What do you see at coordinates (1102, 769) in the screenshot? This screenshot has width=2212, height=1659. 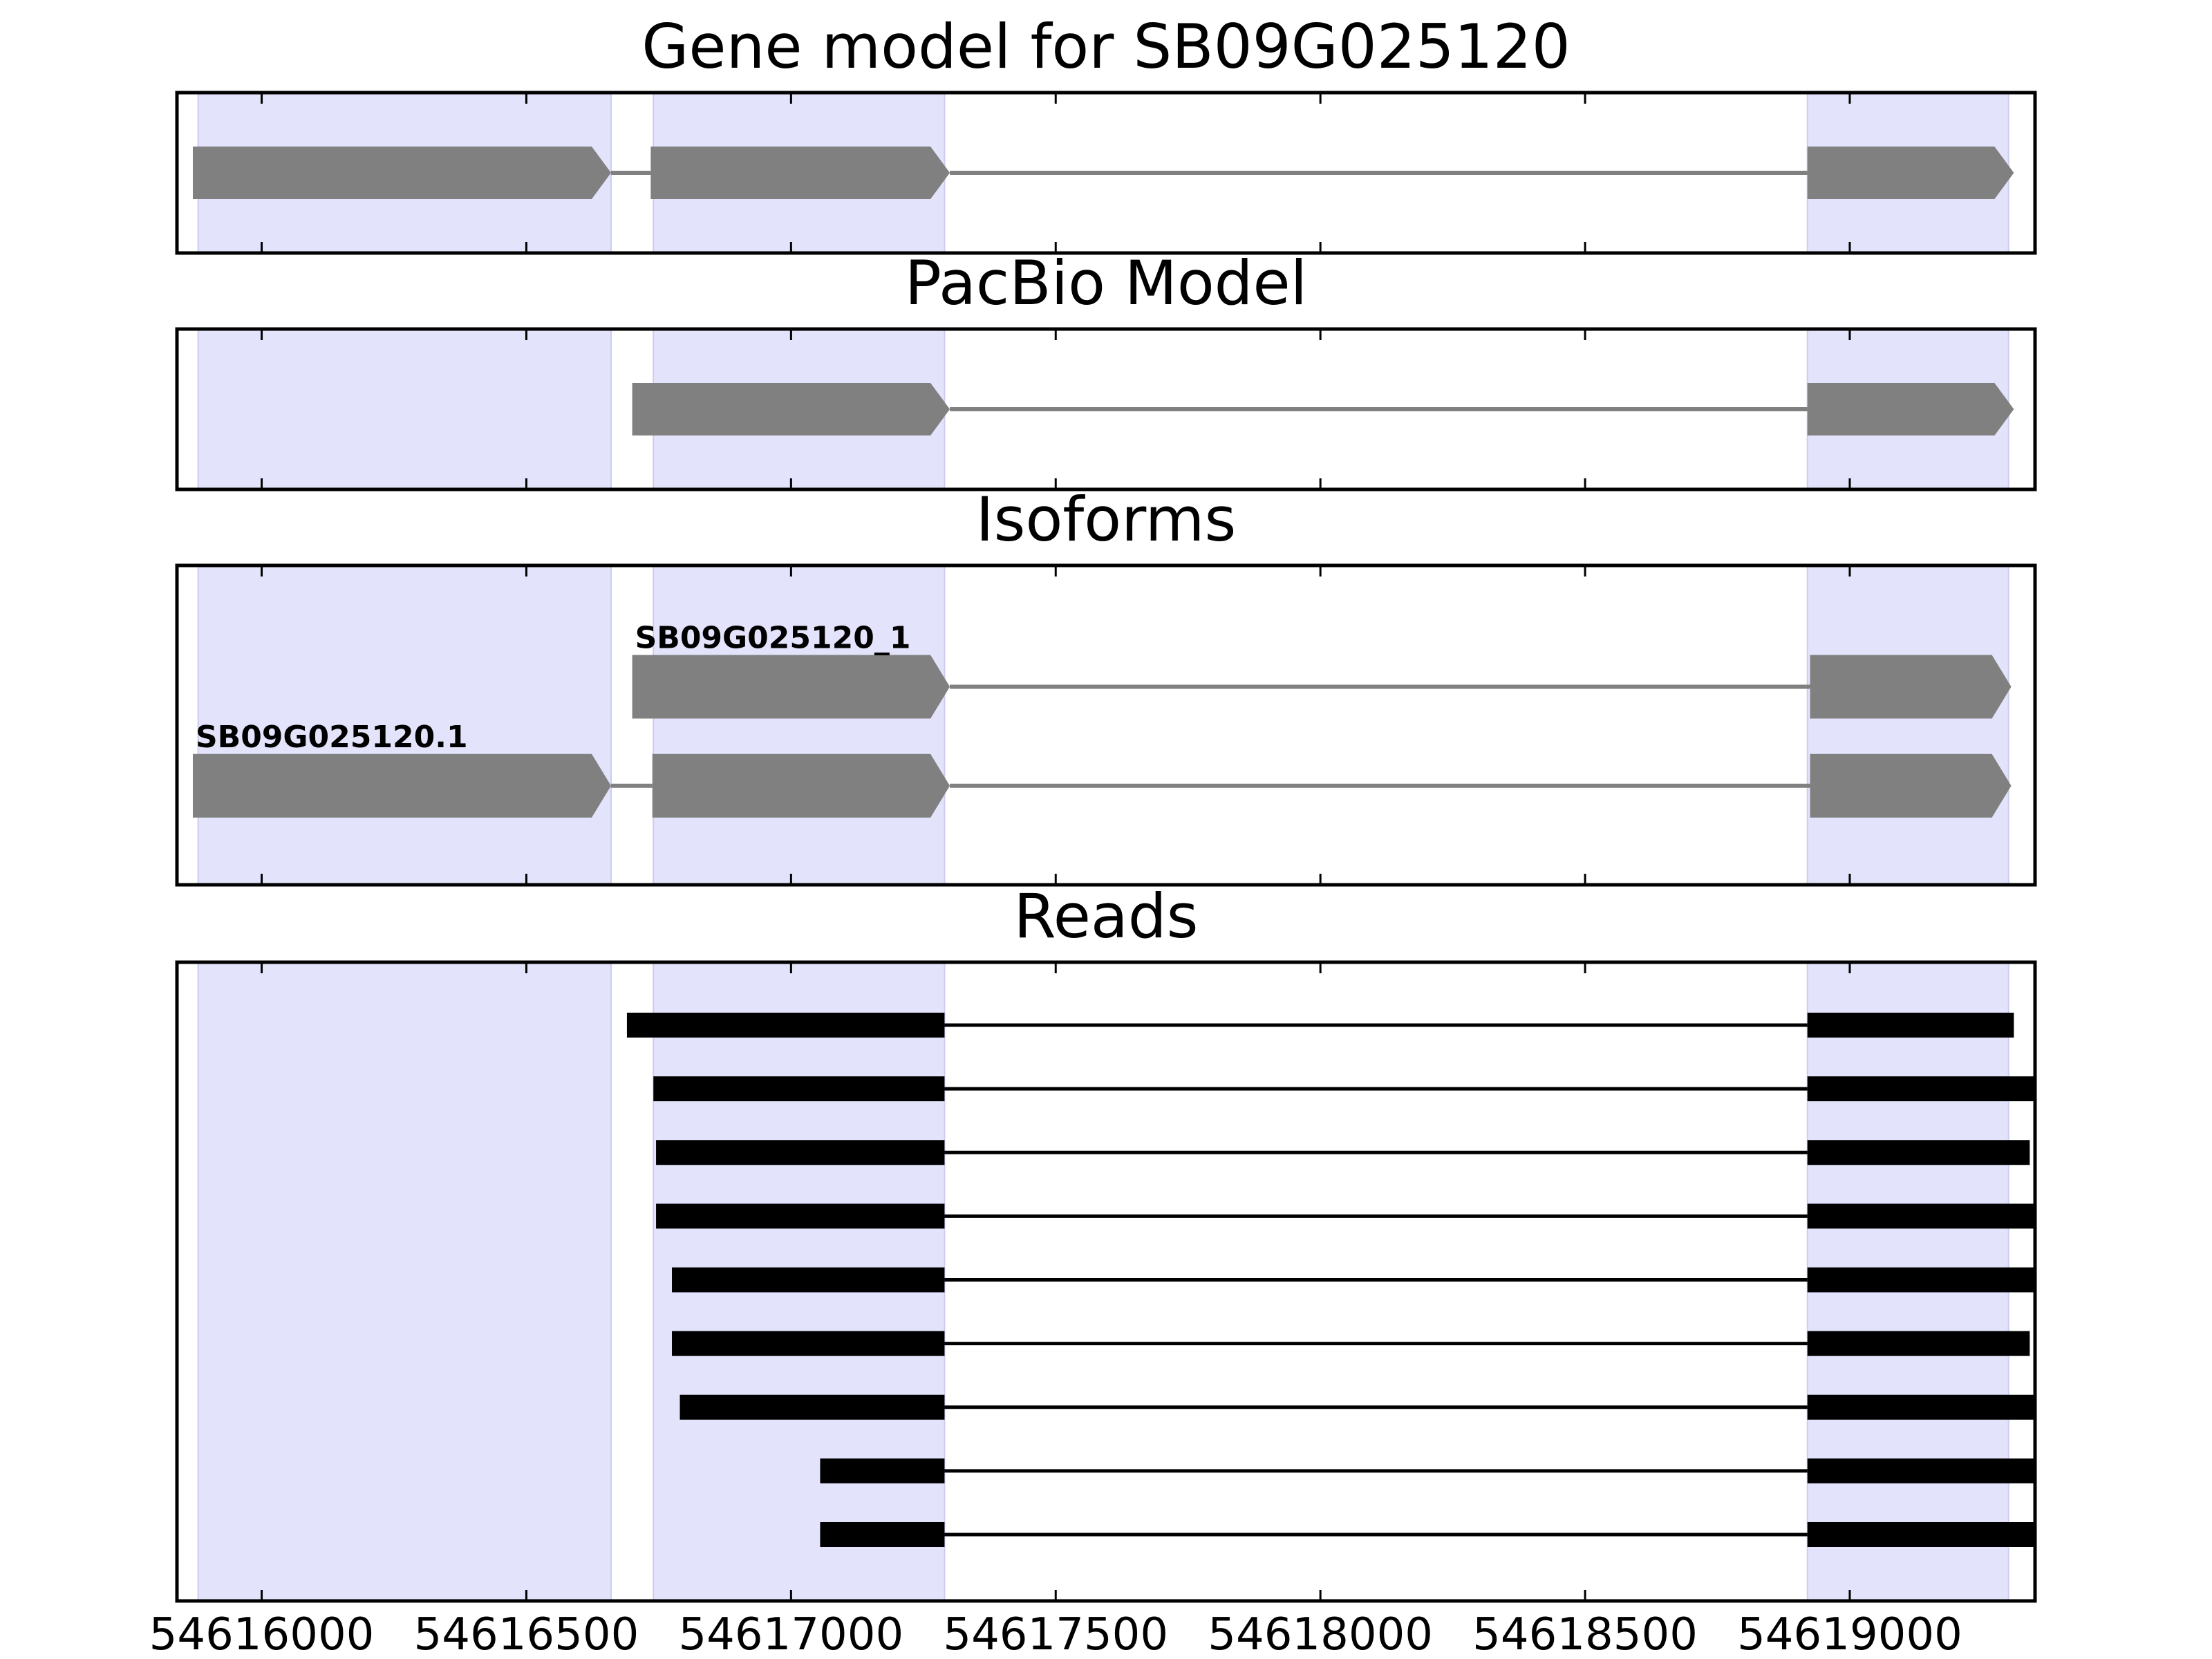 I see `gene-track: SB09G025120.1` at bounding box center [1102, 769].